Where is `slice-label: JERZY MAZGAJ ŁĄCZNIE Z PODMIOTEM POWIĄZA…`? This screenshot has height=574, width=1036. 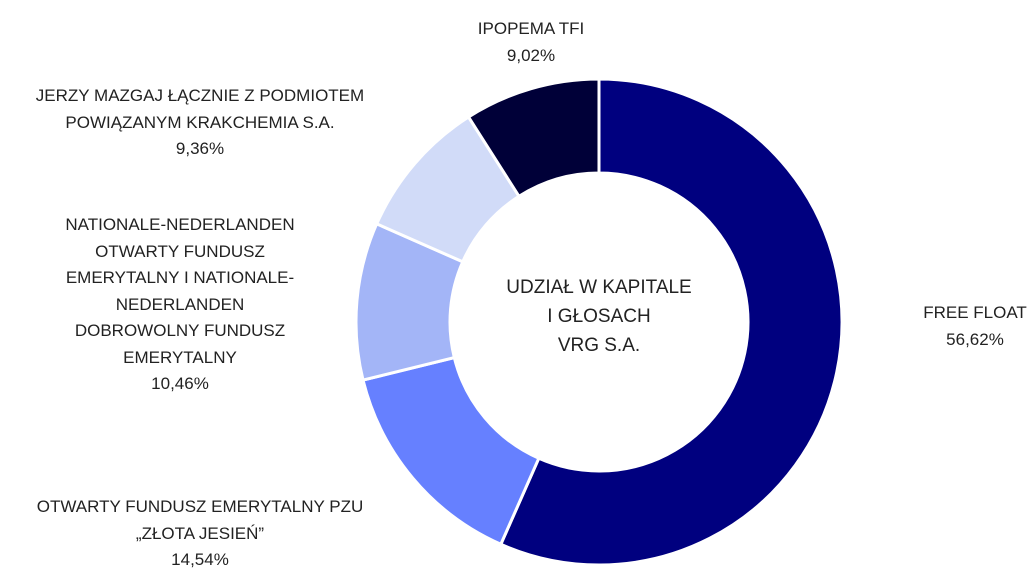 slice-label: JERZY MAZGAJ ŁĄCZNIE Z PODMIOTEM POWIĄZA… is located at coordinates (205, 123).